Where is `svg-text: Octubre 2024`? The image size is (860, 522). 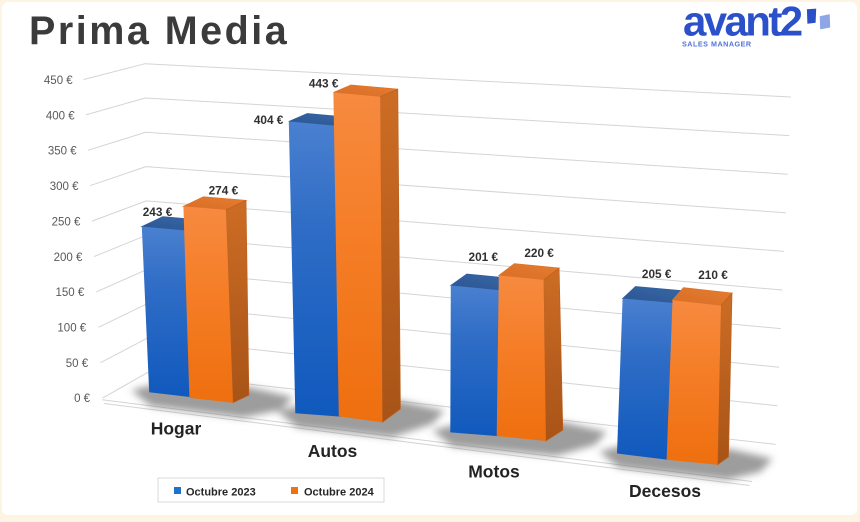 svg-text: Octubre 2024 is located at coordinates (339, 493).